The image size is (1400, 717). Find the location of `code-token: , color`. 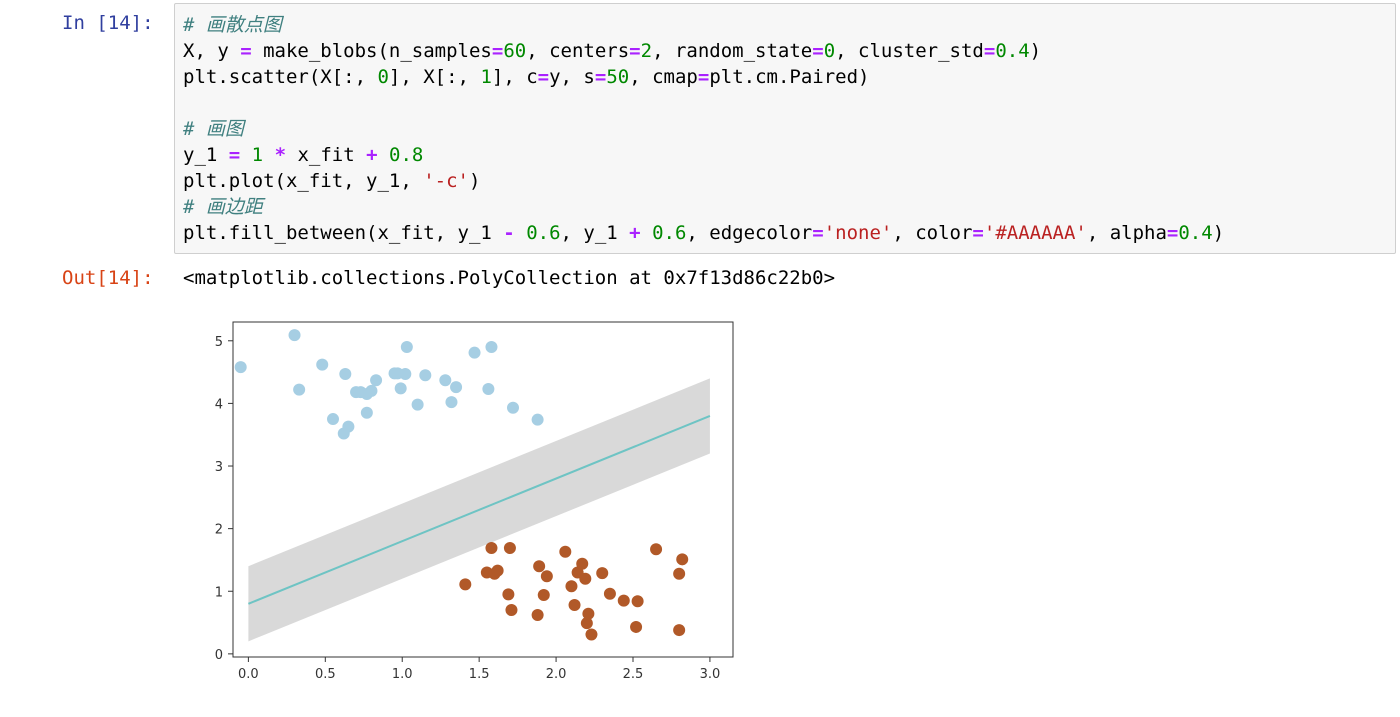

code-token: , color is located at coordinates (932, 233).